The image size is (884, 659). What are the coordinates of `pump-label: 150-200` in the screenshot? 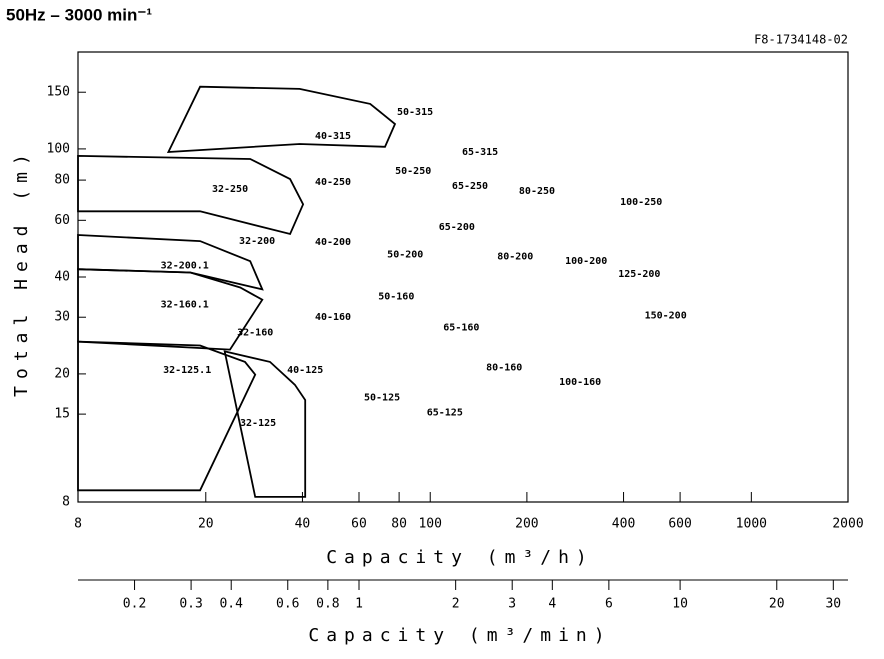 It's located at (666, 315).